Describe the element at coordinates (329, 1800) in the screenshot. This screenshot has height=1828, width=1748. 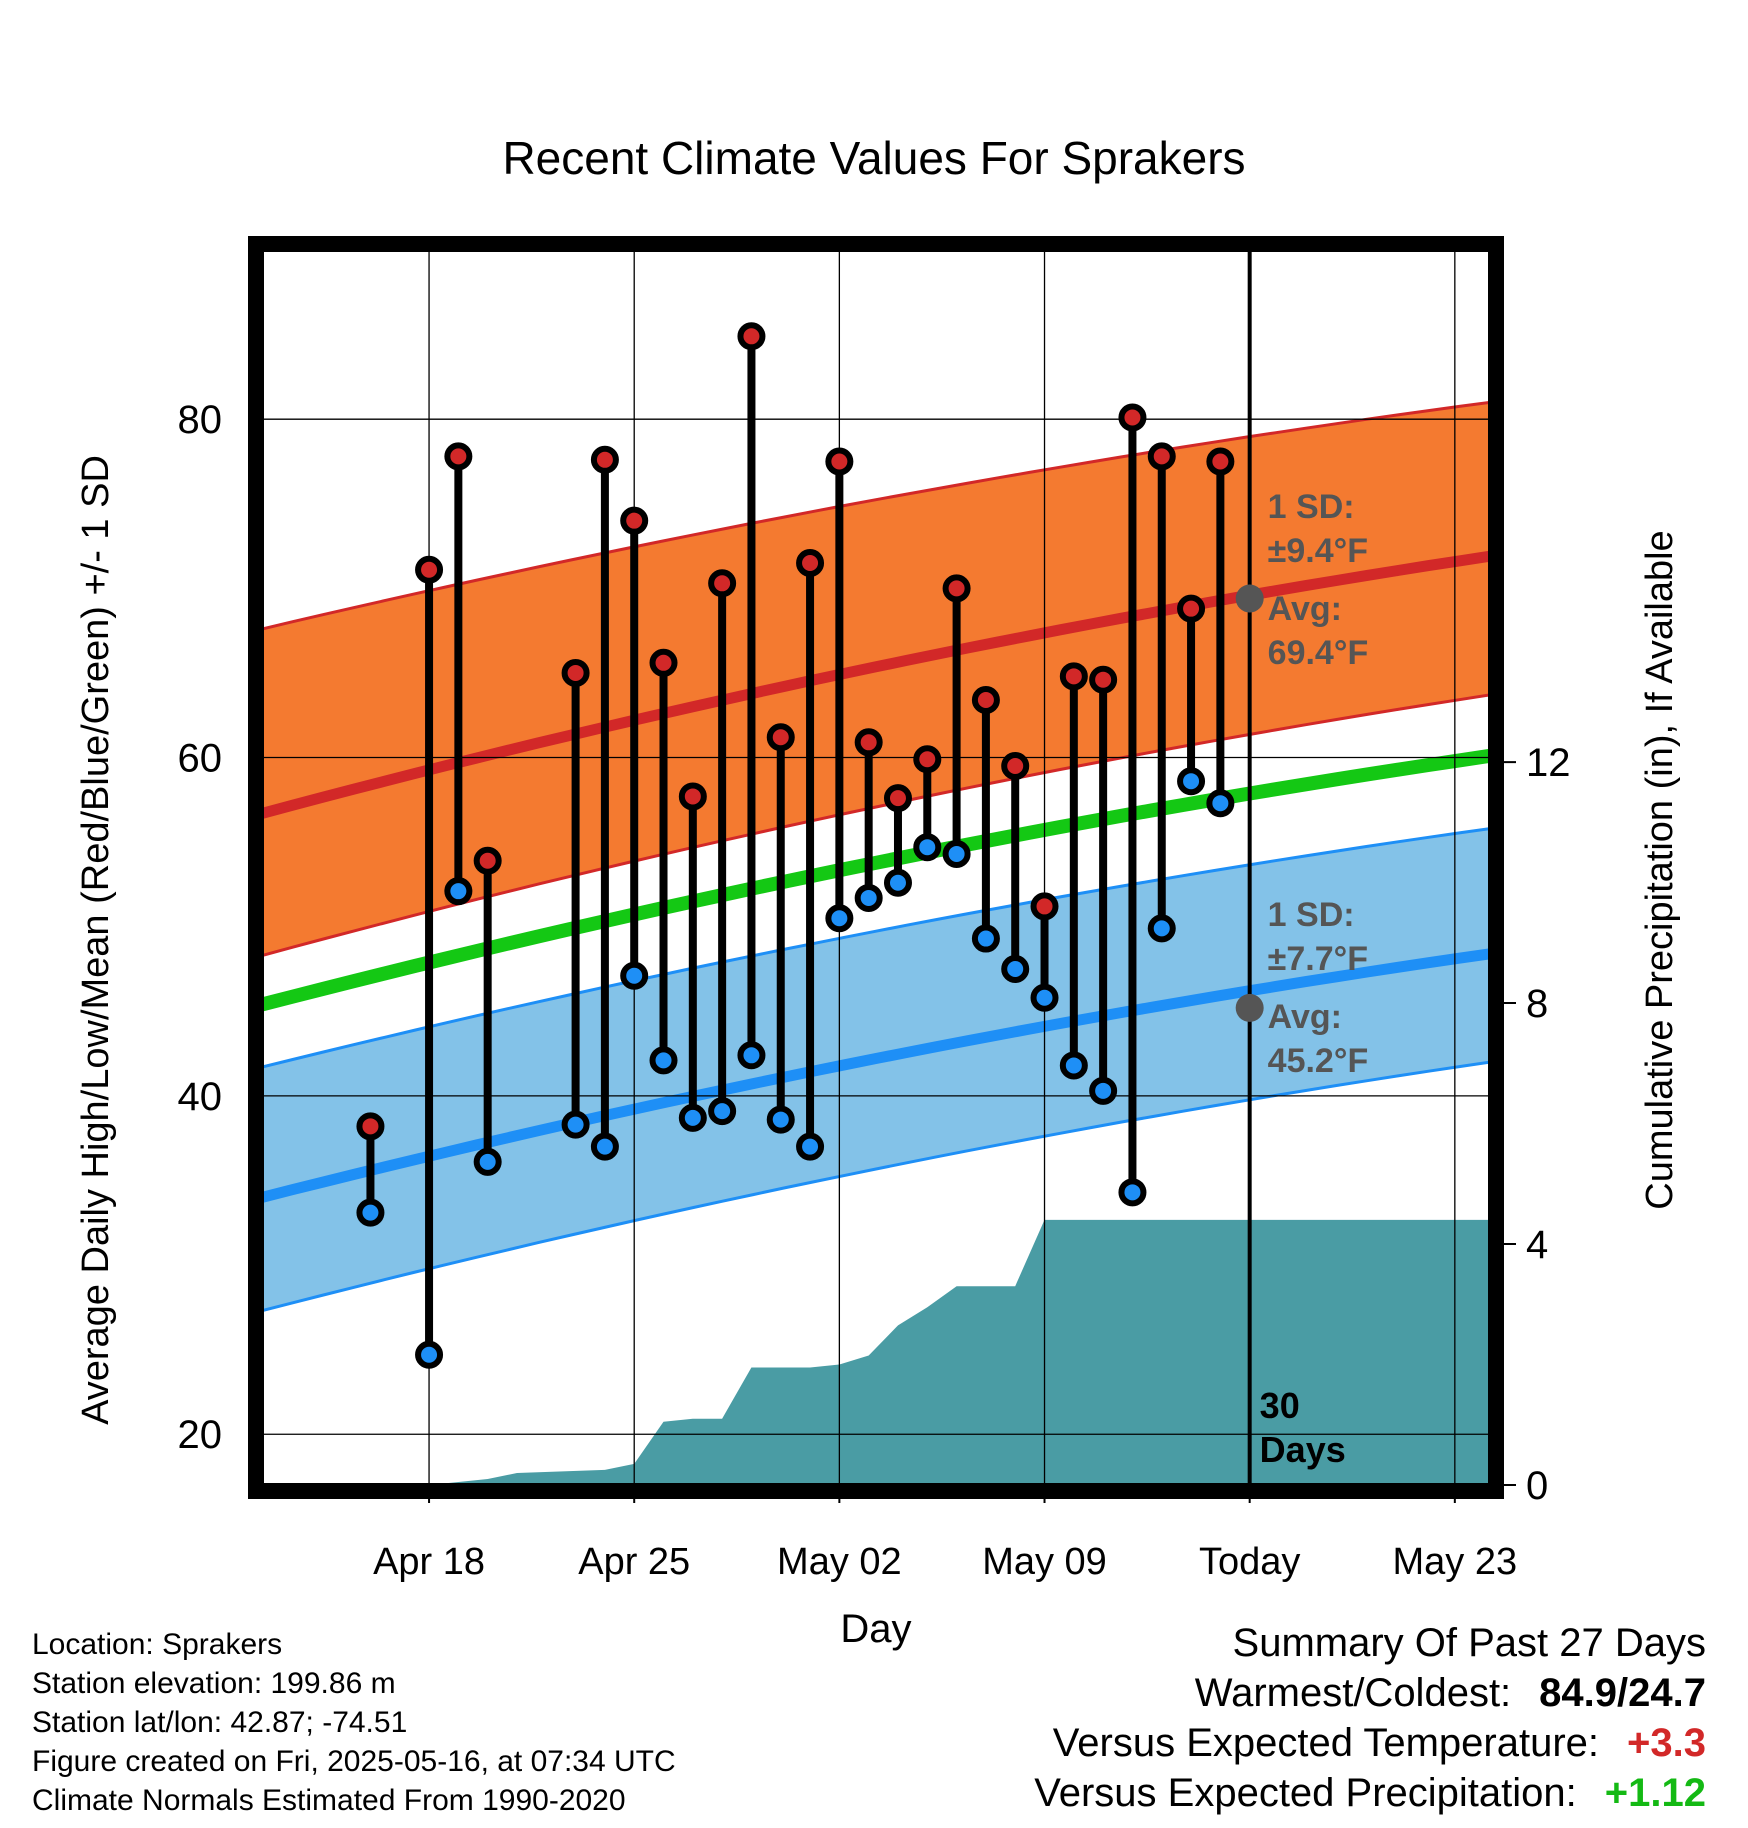
I see `normals-text: Climate Normals Estimated From 1990-2020` at that location.